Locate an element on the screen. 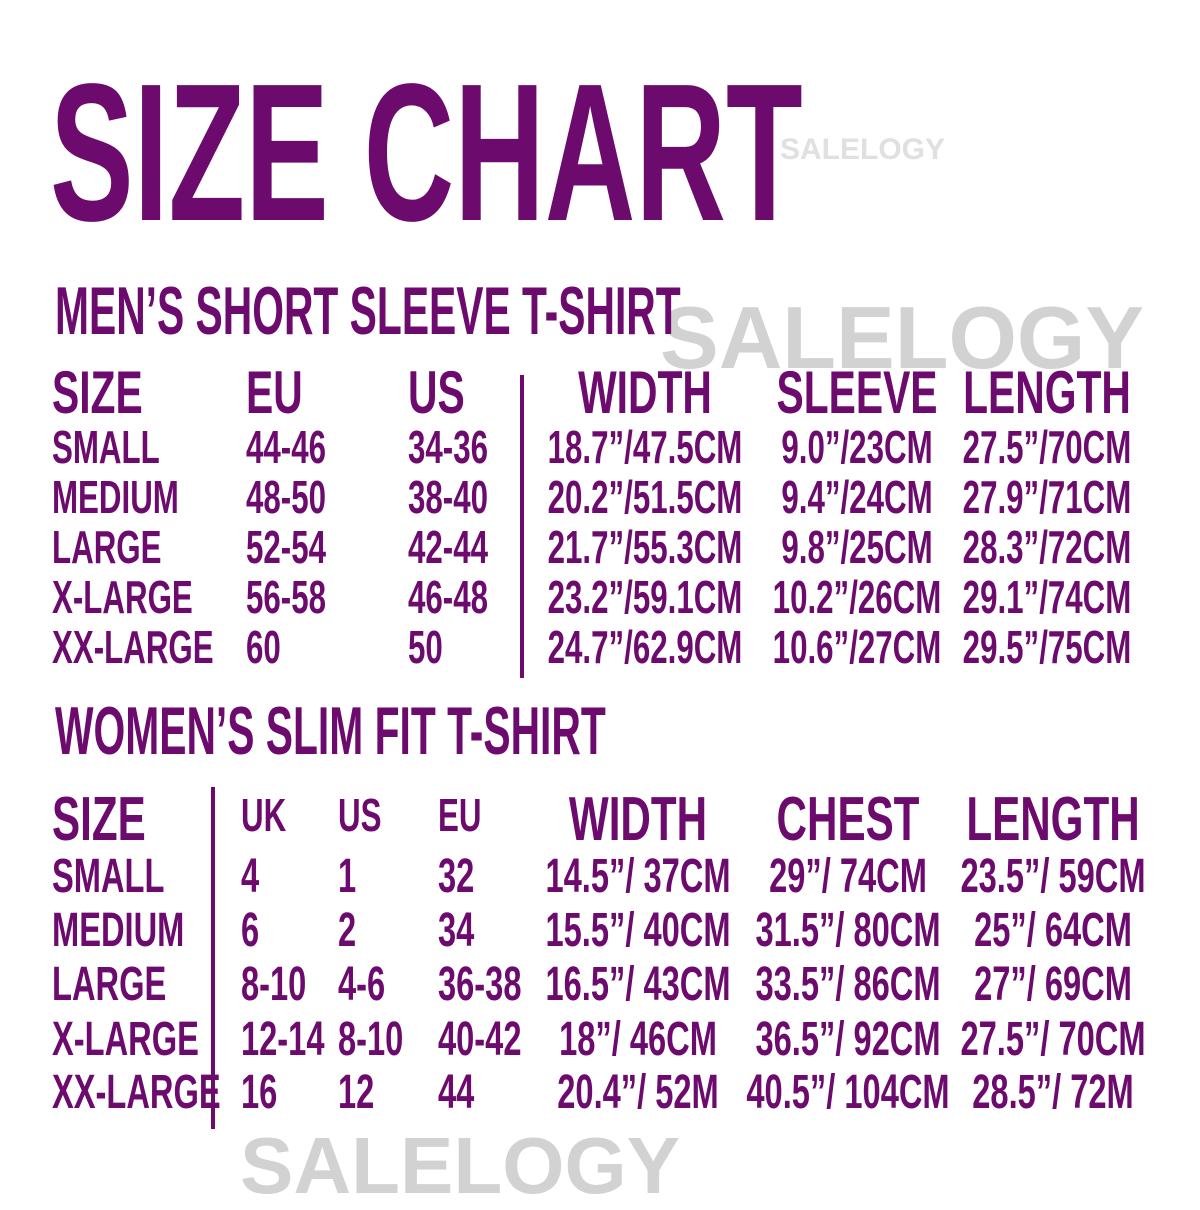 This screenshot has height=1210, width=1200. mens-table-cell: 38-40 is located at coordinates (448, 497).